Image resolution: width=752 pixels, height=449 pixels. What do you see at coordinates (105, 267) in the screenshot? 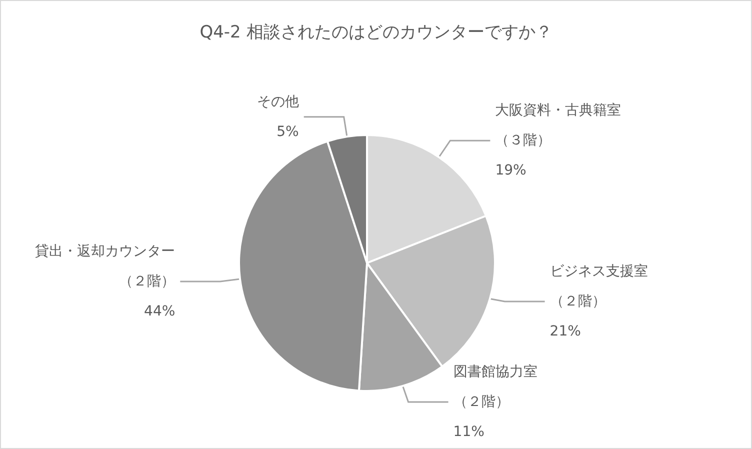
I see `slice-label: 貸出・返却カウンター（２階）` at bounding box center [105, 267].